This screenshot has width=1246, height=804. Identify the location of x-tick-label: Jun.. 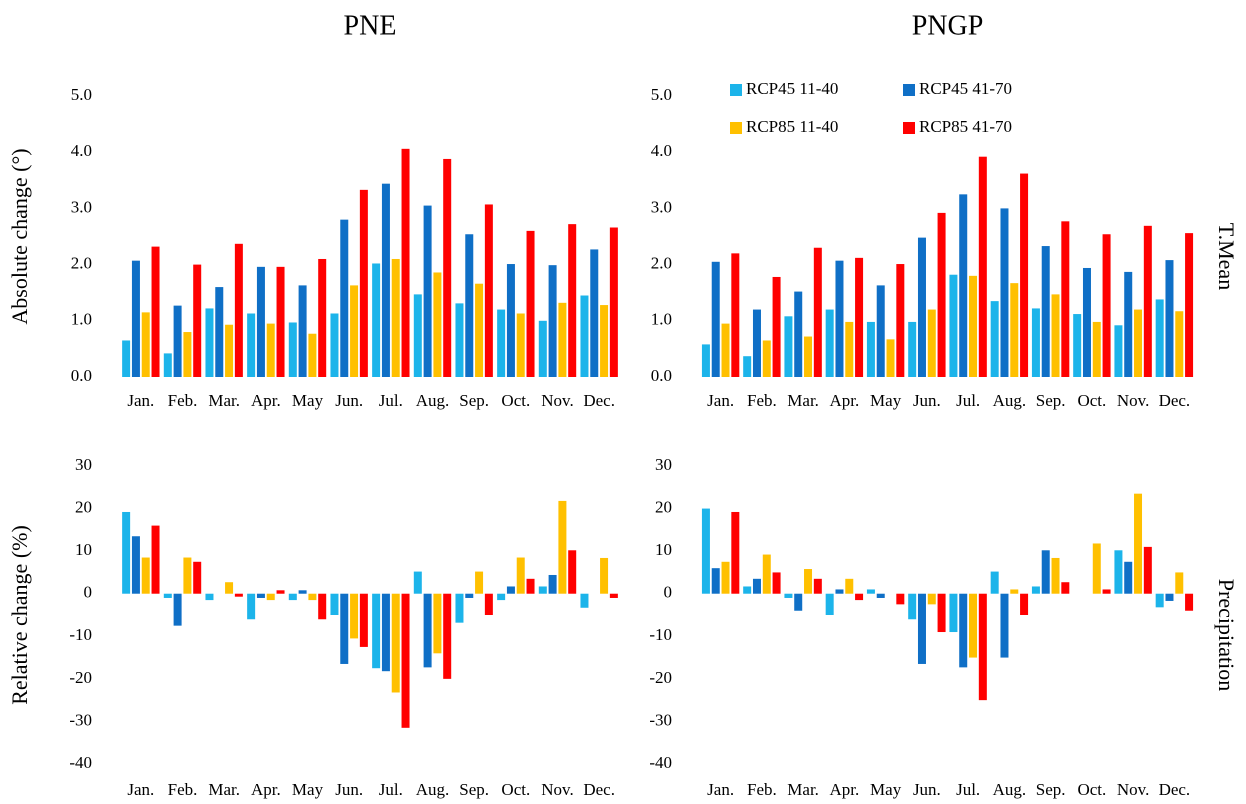
(349, 789).